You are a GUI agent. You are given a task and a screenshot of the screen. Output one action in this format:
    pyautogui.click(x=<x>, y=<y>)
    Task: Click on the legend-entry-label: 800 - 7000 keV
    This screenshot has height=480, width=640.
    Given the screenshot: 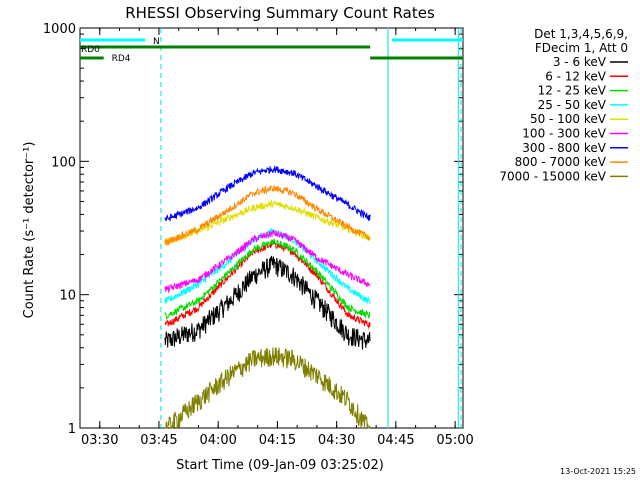 What is the action you would take?
    pyautogui.click(x=561, y=162)
    